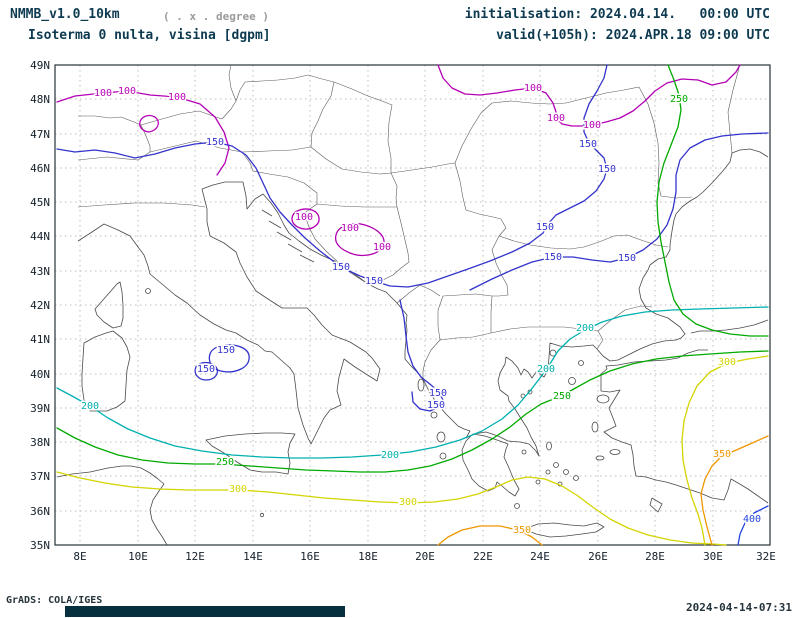 Image resolution: width=800 pixels, height=618 pixels. Describe the element at coordinates (752, 519) in the screenshot. I see `contour-label-400: 400` at that location.